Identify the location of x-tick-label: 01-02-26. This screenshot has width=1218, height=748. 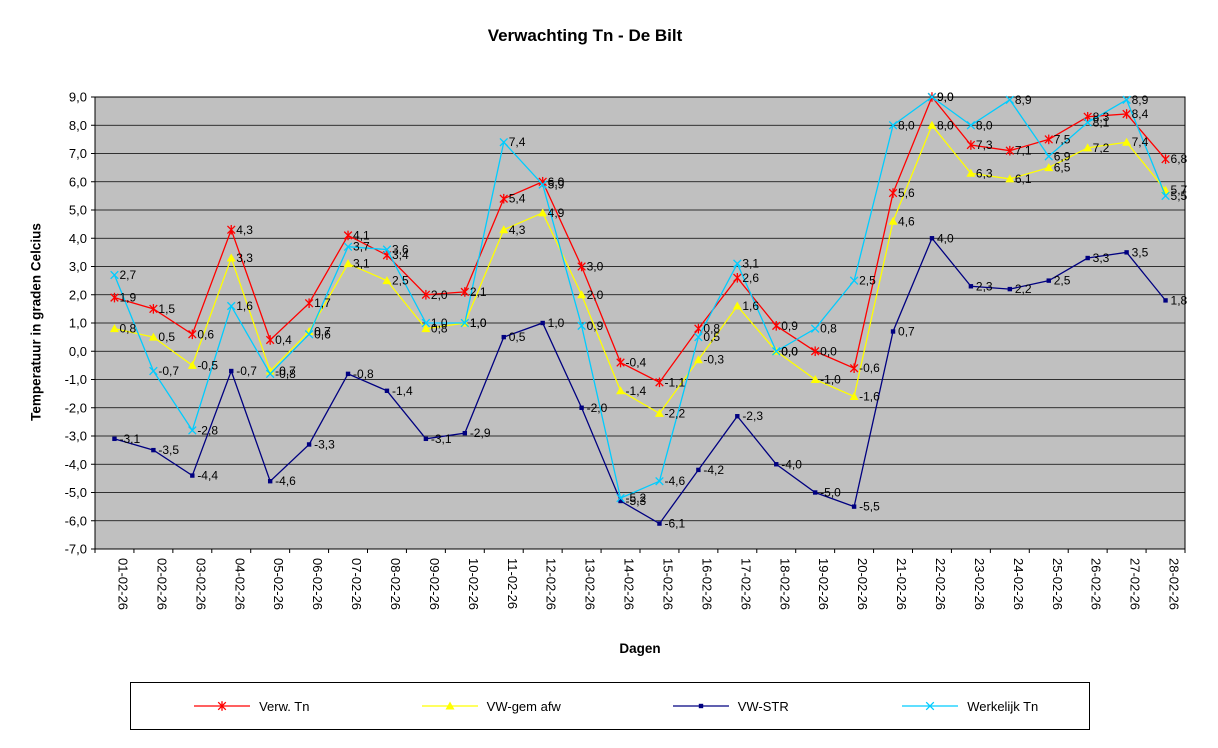
(122, 584).